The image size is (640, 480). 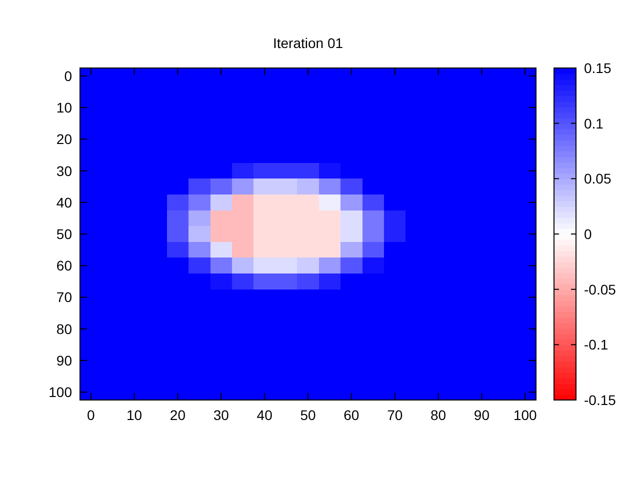 I want to click on y-tick-label: 90, so click(x=64, y=360).